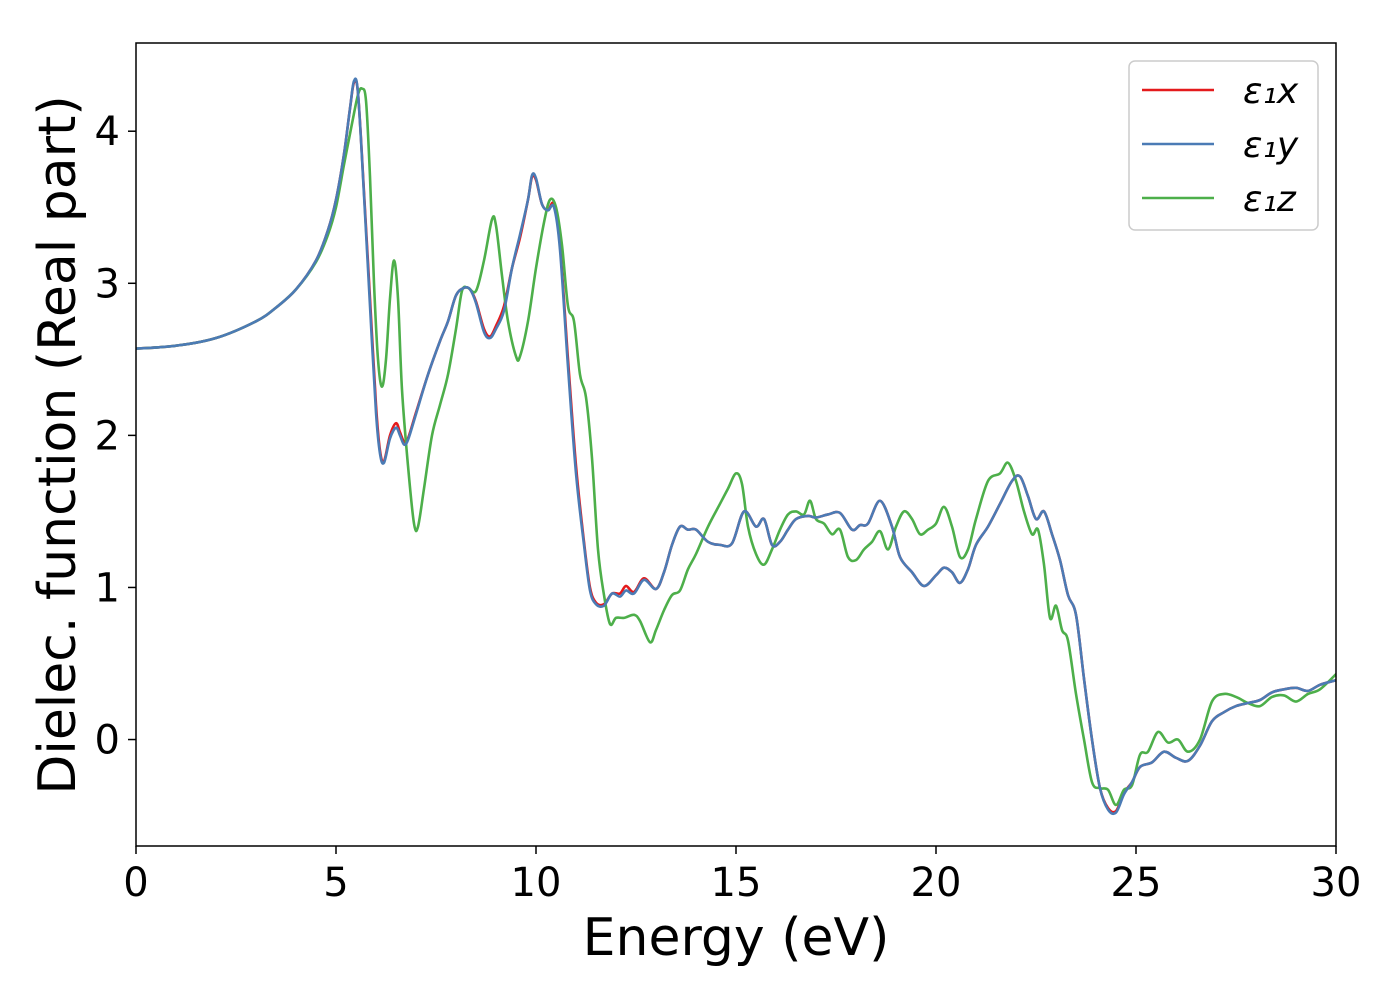 The image size is (1400, 1000). What do you see at coordinates (107, 284) in the screenshot?
I see `y-tick-label: 3` at bounding box center [107, 284].